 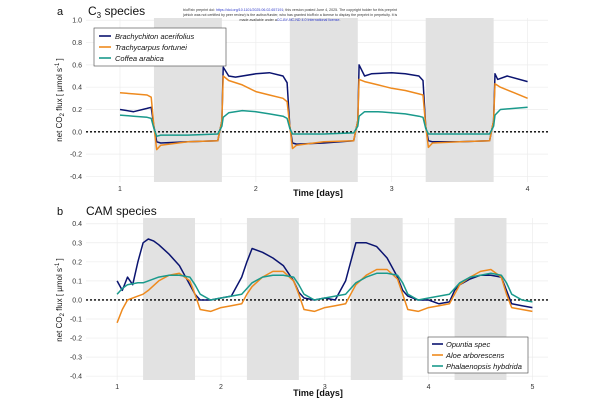 What do you see at coordinates (199, 10) in the screenshot?
I see `preprint-note-line-1-a: bioRxiv preprint doi:` at bounding box center [199, 10].